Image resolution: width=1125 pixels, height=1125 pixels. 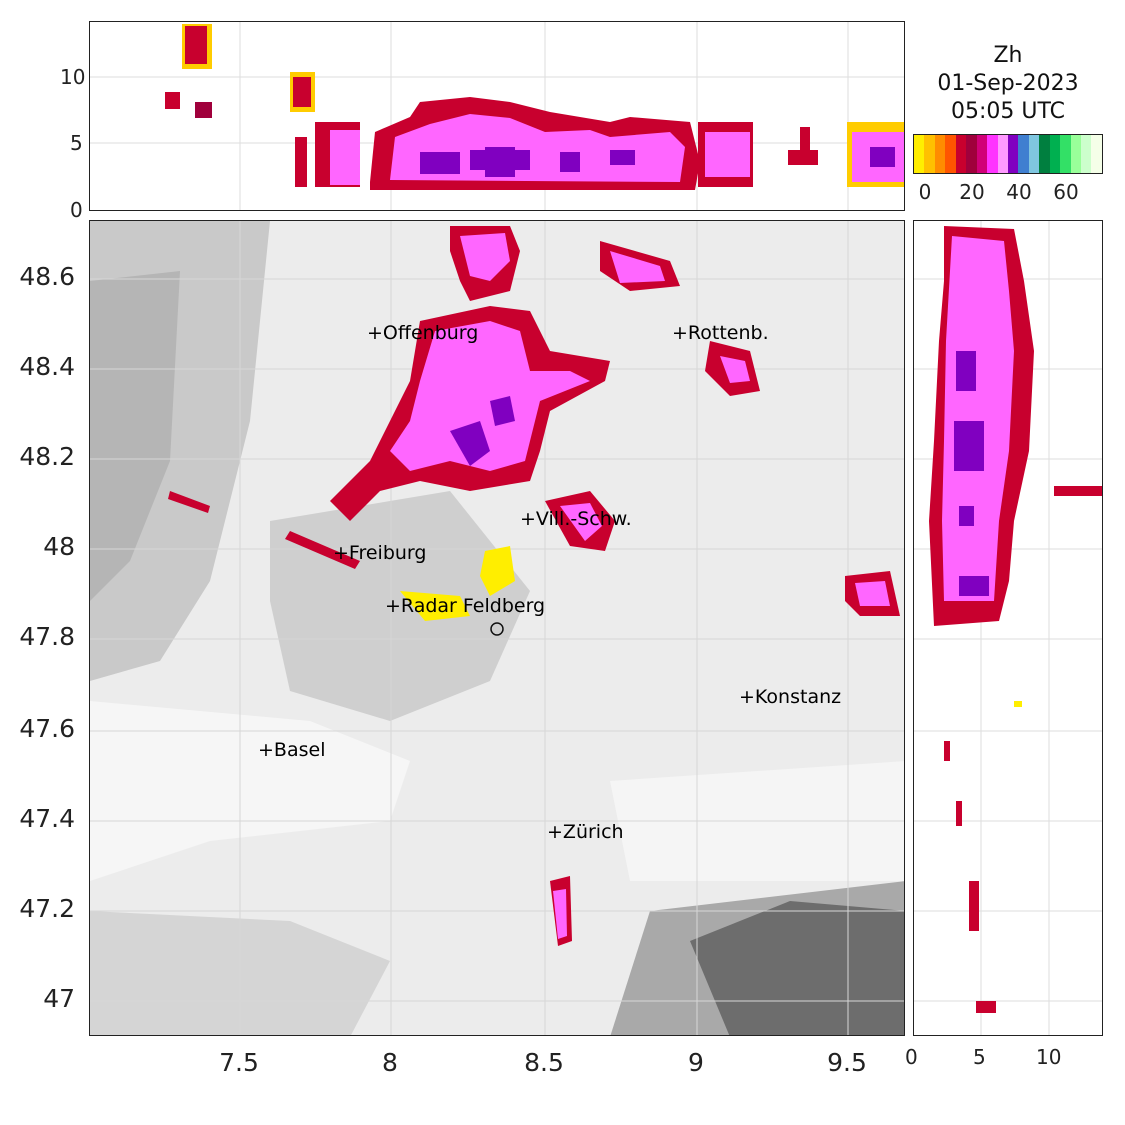 What do you see at coordinates (239, 1062) in the screenshot?
I see `lon-tick: 7.5` at bounding box center [239, 1062].